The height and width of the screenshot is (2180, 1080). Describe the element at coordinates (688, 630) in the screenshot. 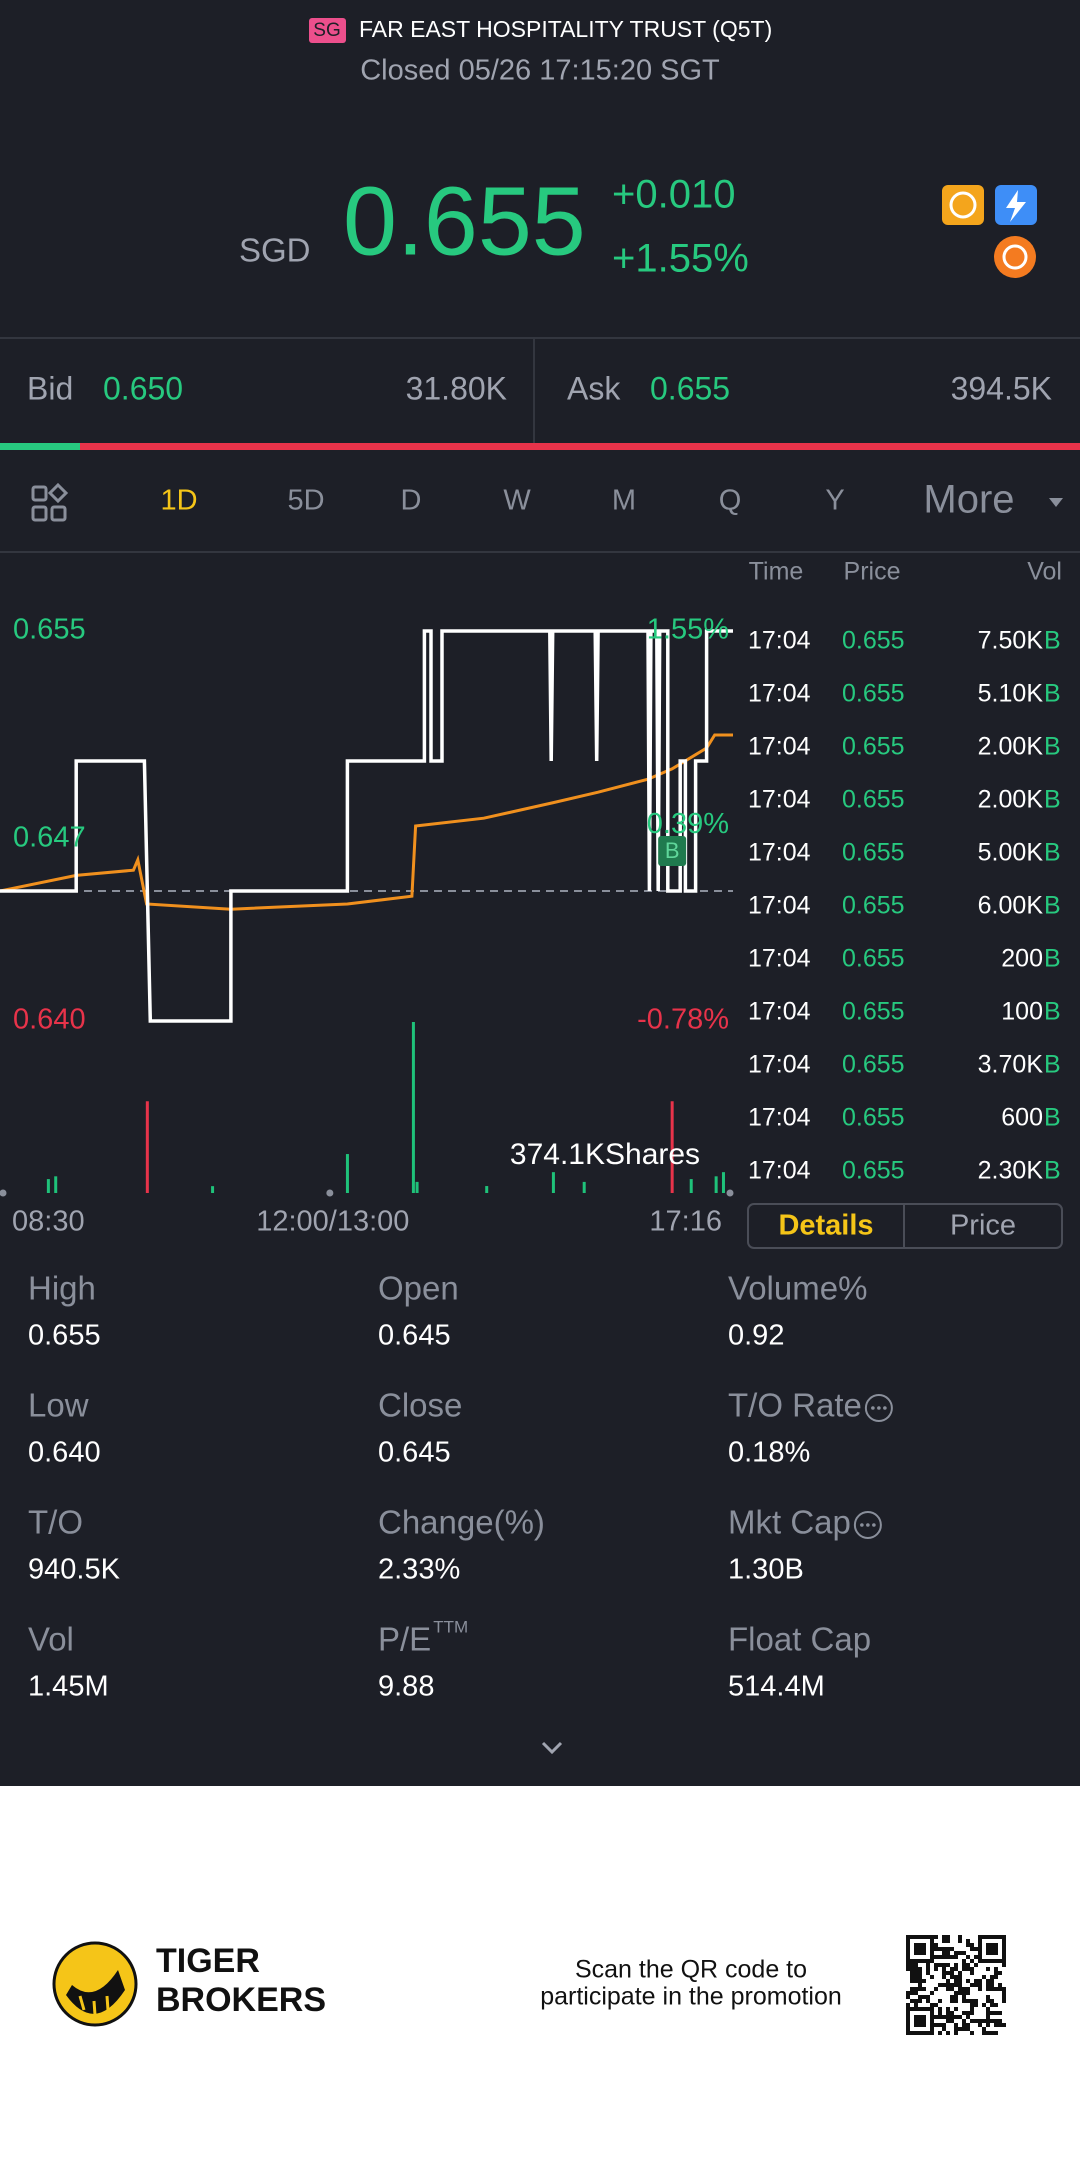

I see `y2-tick-label: 1.55%` at that location.